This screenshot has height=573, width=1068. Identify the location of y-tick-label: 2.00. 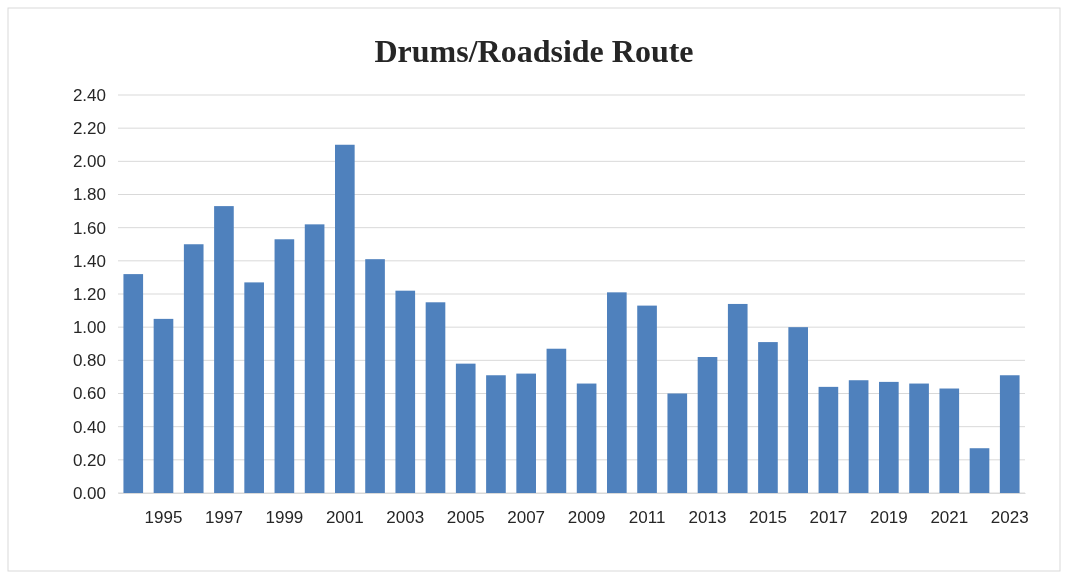
(89, 162).